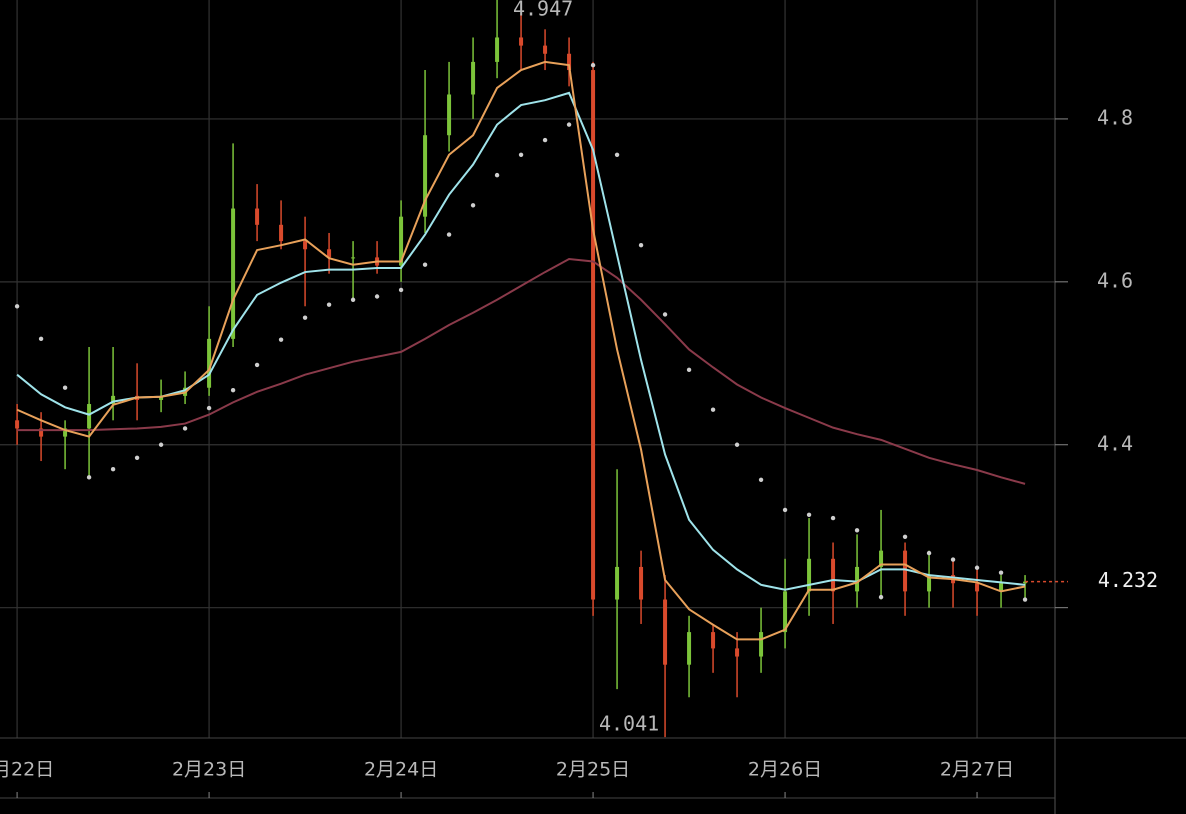 This screenshot has height=814, width=1186. I want to click on y-tick-label: 4.6, so click(1115, 280).